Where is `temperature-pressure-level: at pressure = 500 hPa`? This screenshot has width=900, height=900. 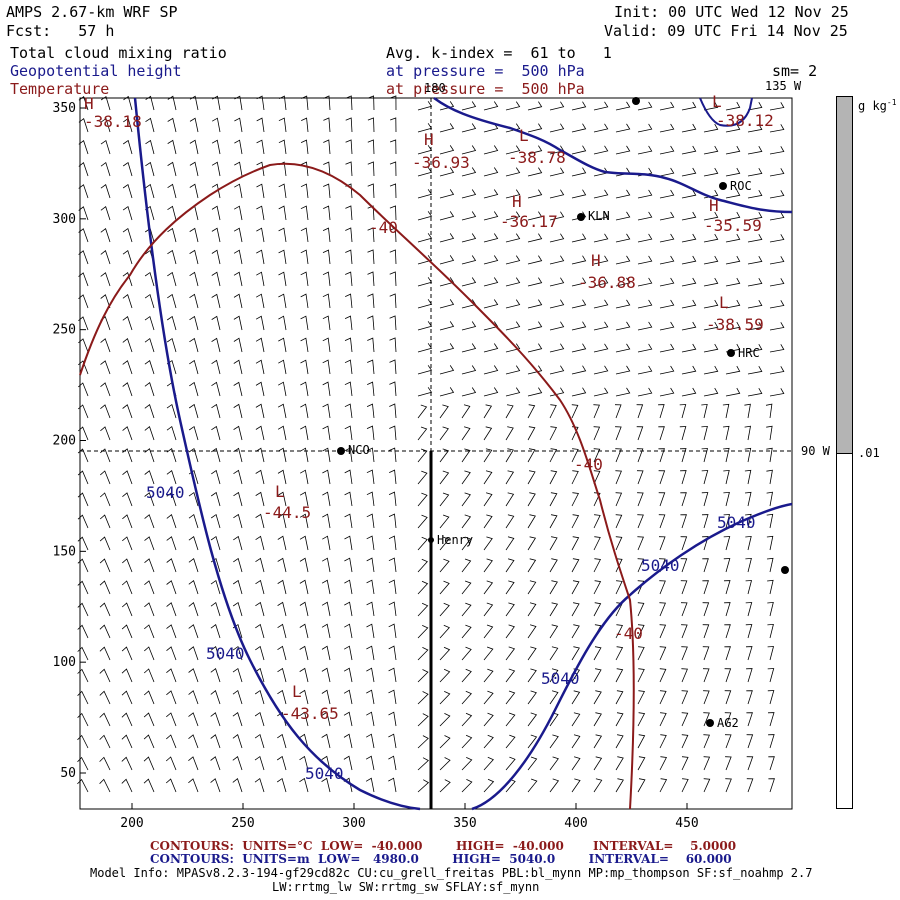
temperature-pressure-level: at pressure = 500 hPa is located at coordinates (485, 89).